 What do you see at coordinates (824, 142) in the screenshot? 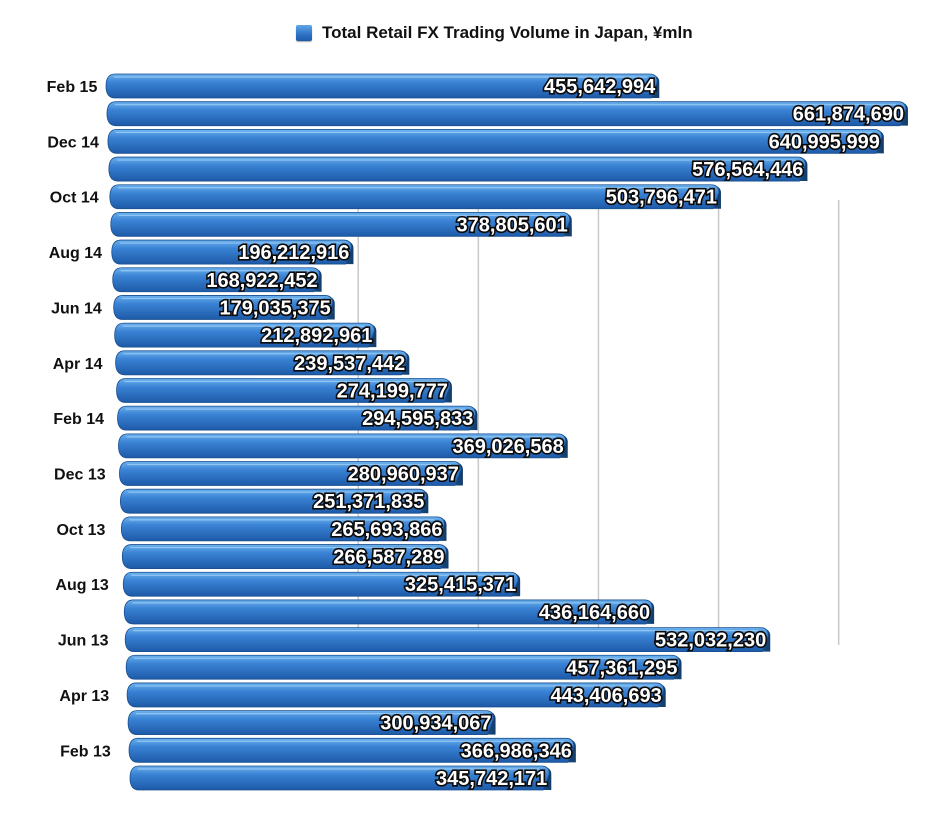
I see `data-label: 640,995,999` at bounding box center [824, 142].